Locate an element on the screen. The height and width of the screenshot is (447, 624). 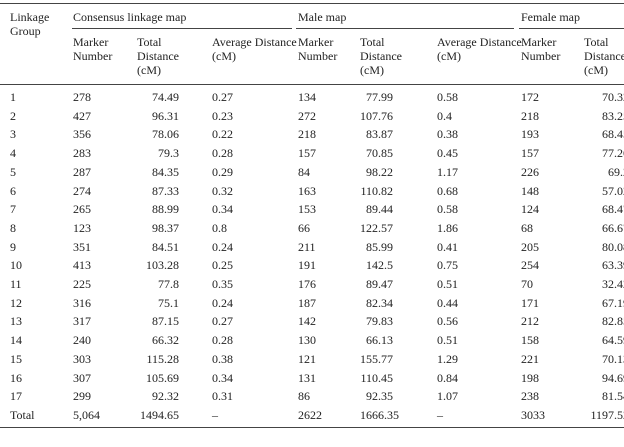
cell: 124 is located at coordinates (530, 209).